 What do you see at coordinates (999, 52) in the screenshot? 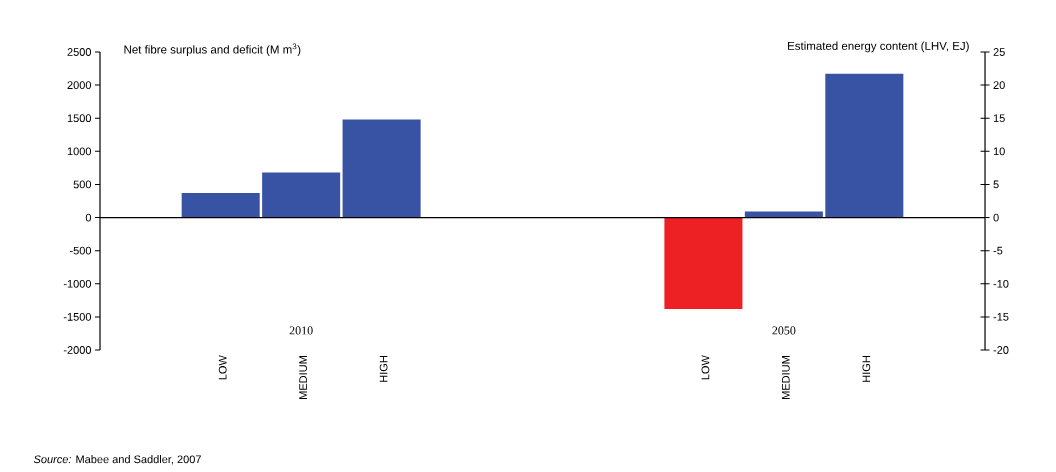
I see `y2-tick-label: 25` at bounding box center [999, 52].